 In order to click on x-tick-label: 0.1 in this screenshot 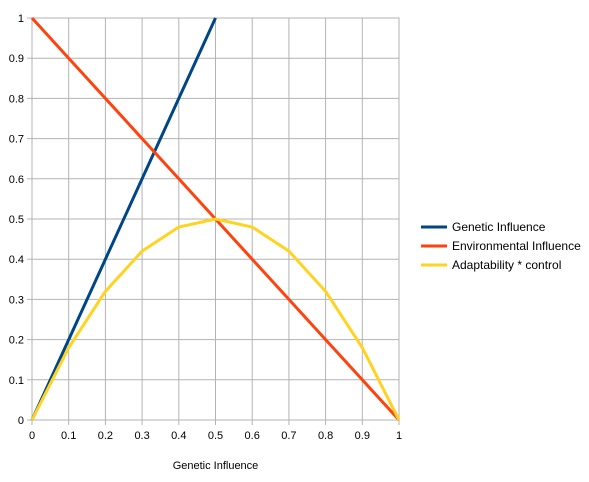, I will do `click(68, 436)`.